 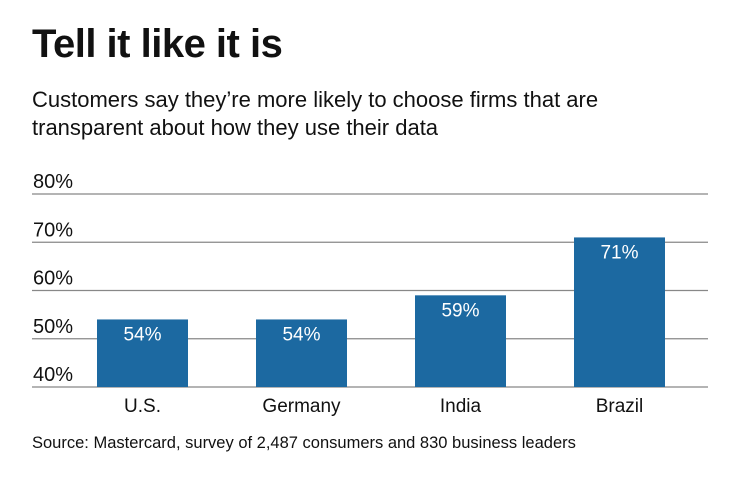 What do you see at coordinates (301, 406) in the screenshot?
I see `x-tick-label: Germany` at bounding box center [301, 406].